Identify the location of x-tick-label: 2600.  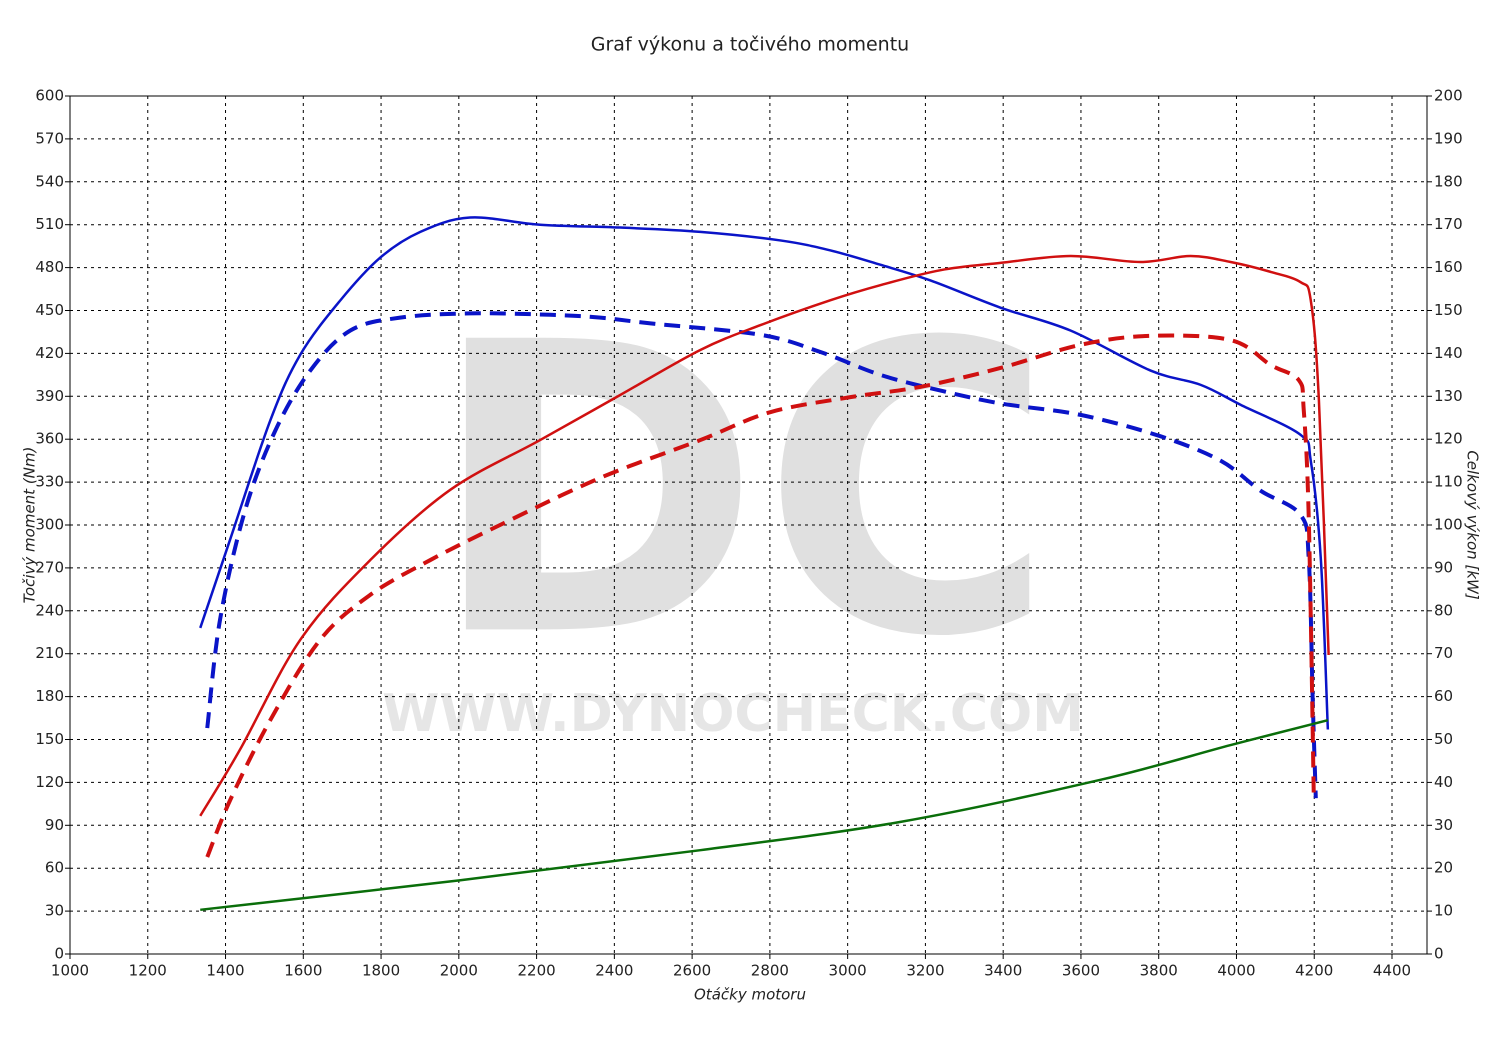
(692, 971).